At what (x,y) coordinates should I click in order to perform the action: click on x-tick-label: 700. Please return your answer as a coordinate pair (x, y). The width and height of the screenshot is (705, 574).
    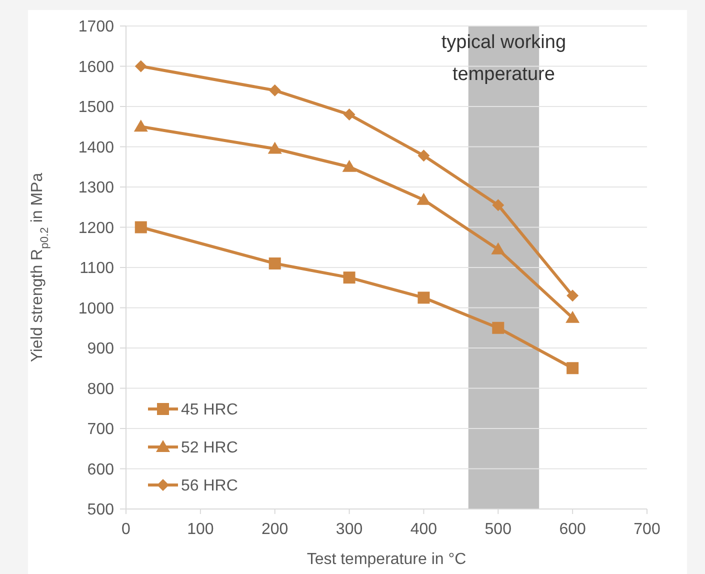
    Looking at the image, I should click on (647, 529).